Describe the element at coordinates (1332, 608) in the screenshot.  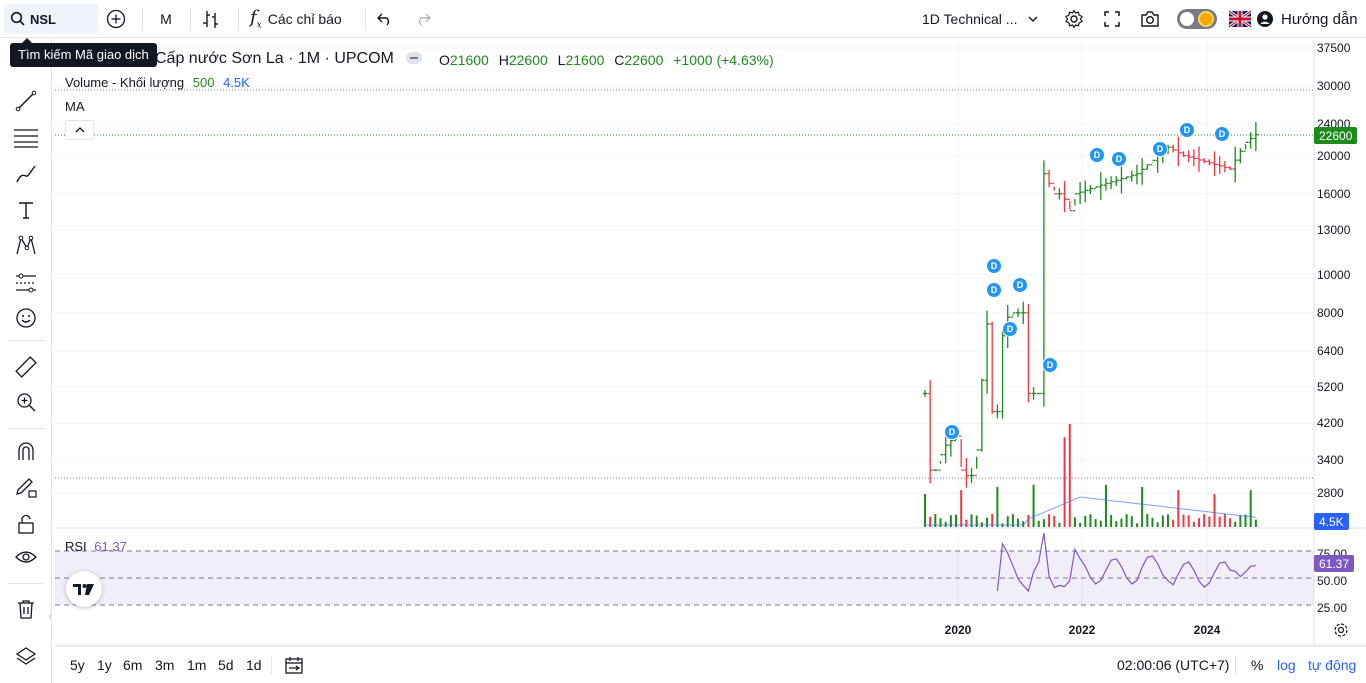
I see `rsi-tick-label: 25.00` at that location.